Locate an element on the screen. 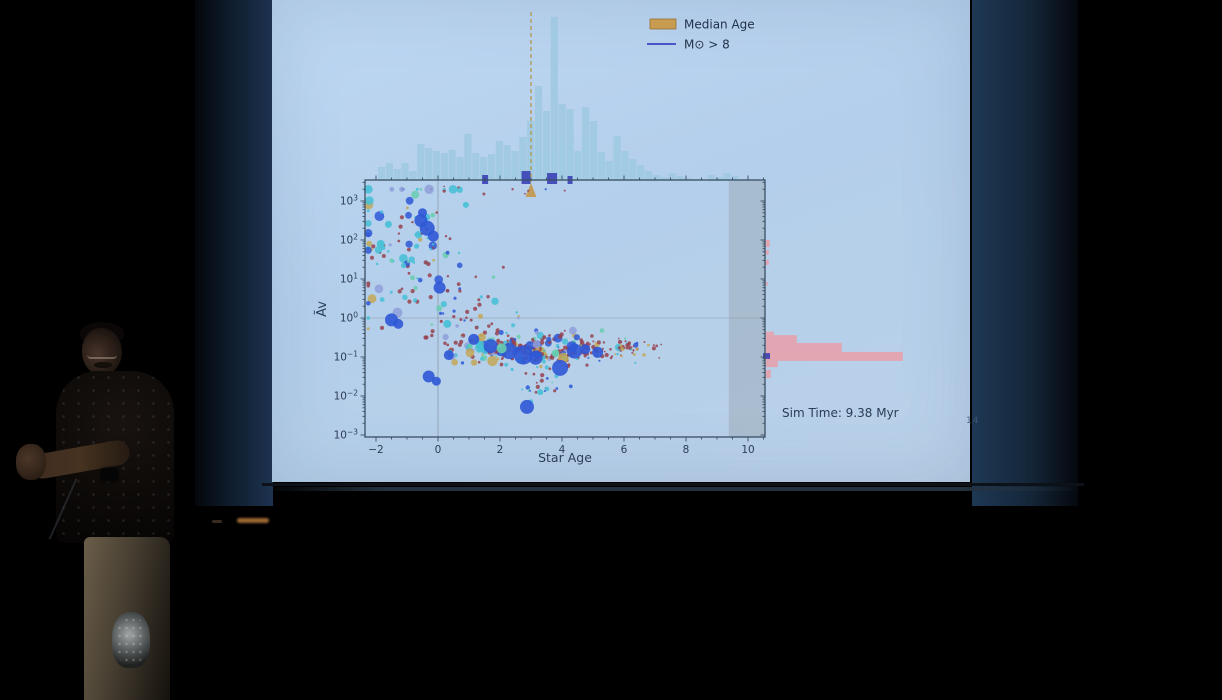 This screenshot has width=1222, height=700. axes-frame is located at coordinates (565, 308).